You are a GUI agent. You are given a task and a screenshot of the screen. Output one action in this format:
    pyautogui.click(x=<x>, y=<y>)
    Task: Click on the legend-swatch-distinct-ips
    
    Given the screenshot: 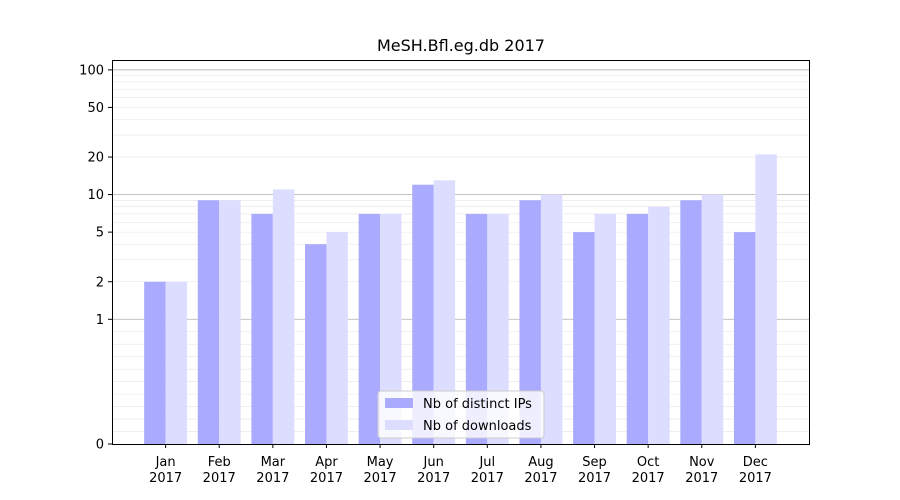 What is the action you would take?
    pyautogui.click(x=399, y=403)
    